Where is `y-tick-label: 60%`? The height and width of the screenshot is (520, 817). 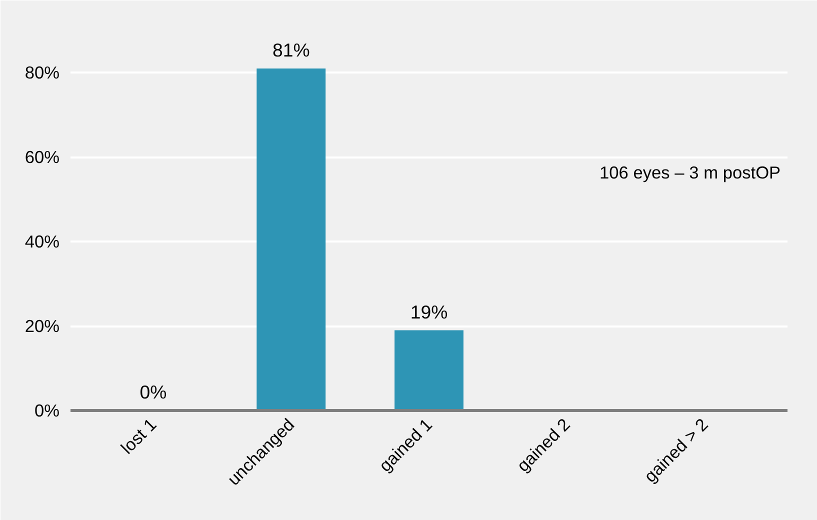 y-tick-label: 60% is located at coordinates (42, 157).